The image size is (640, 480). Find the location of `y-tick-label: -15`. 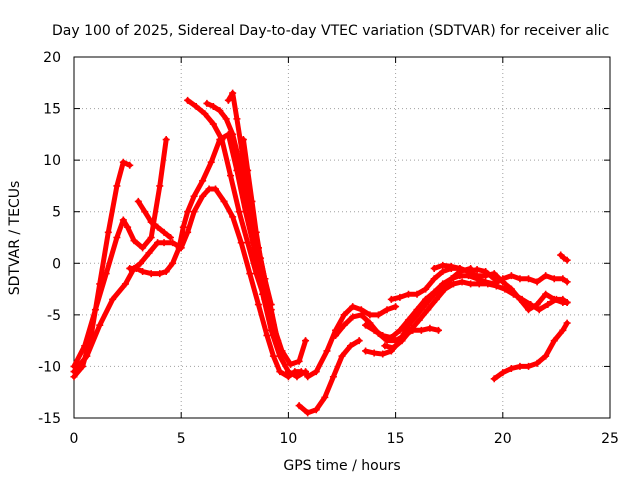

y-tick-label: -15 is located at coordinates (49, 419).